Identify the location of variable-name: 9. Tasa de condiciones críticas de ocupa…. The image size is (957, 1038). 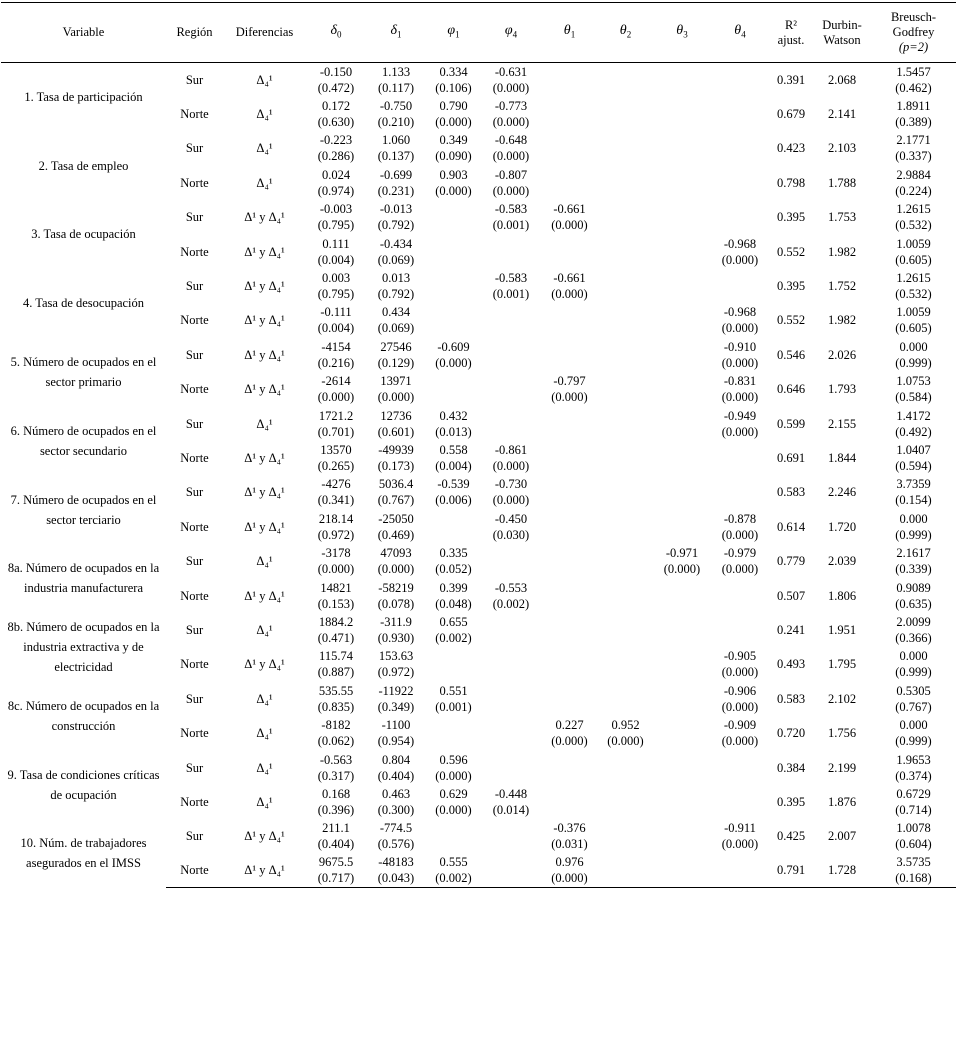
(83, 784).